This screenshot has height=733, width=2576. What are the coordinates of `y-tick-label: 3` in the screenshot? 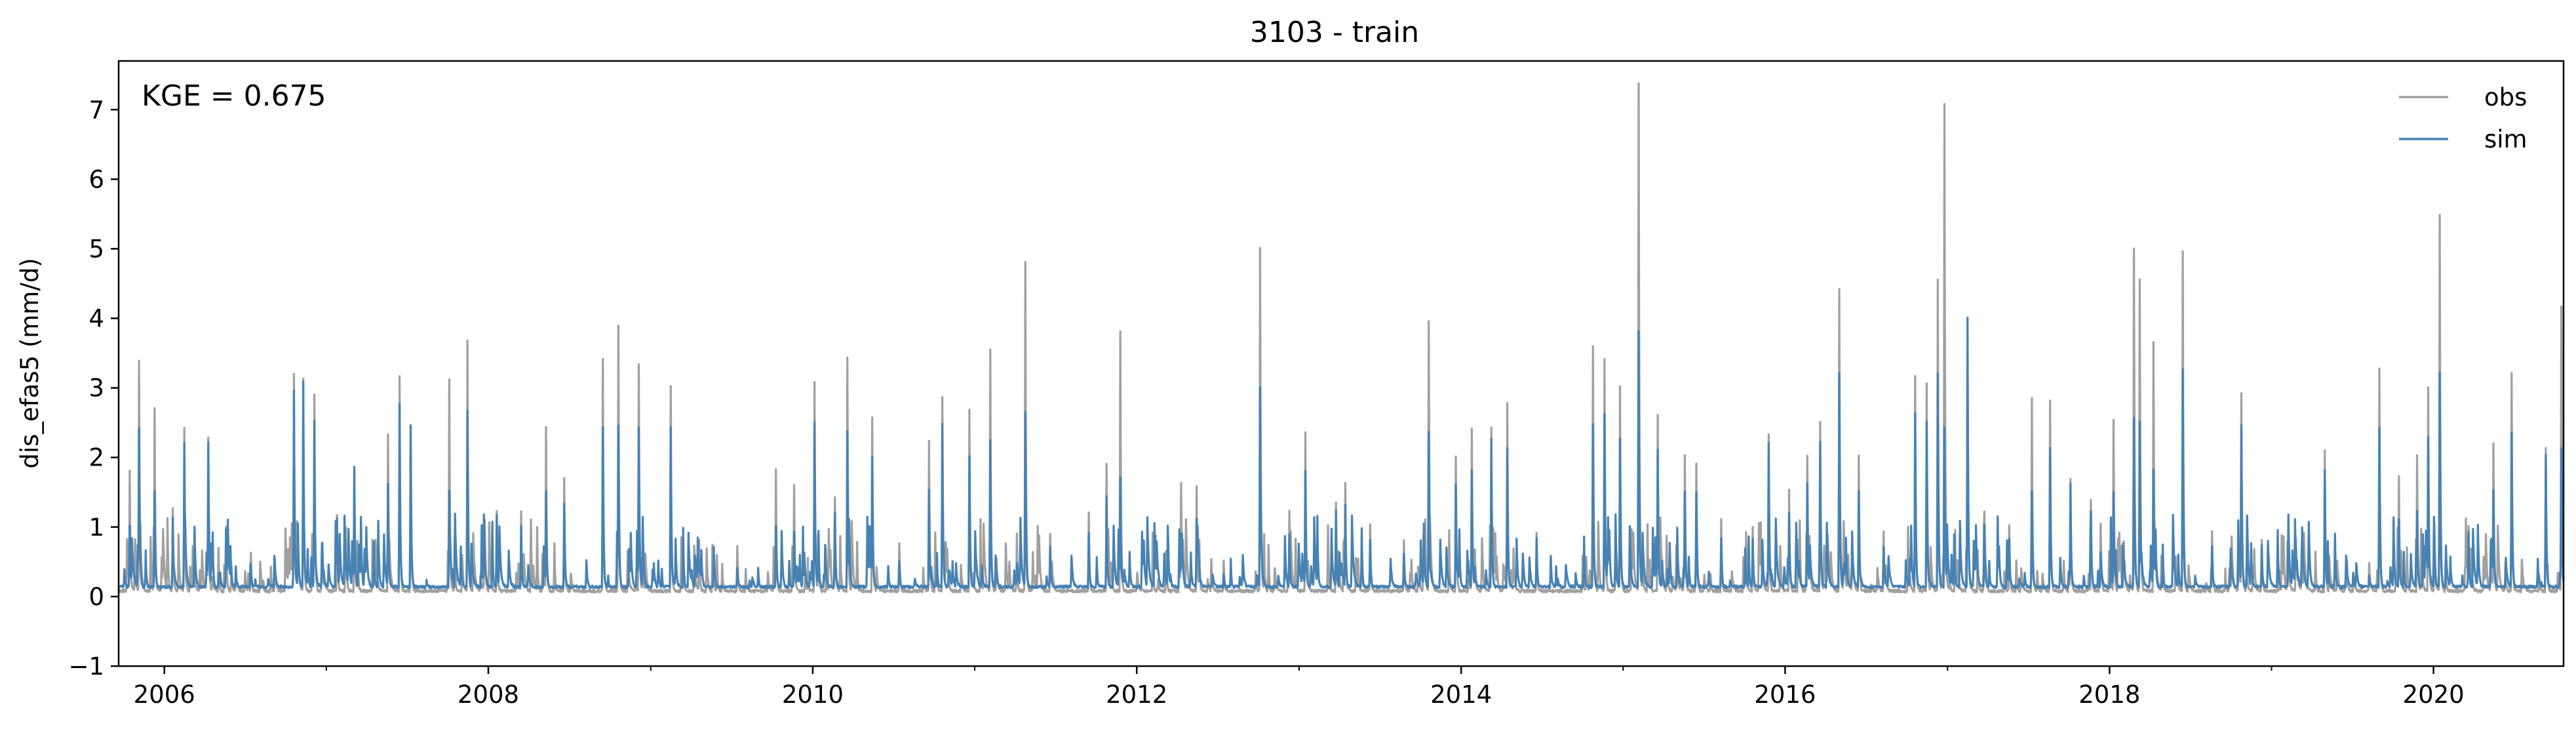 It's located at (96, 388).